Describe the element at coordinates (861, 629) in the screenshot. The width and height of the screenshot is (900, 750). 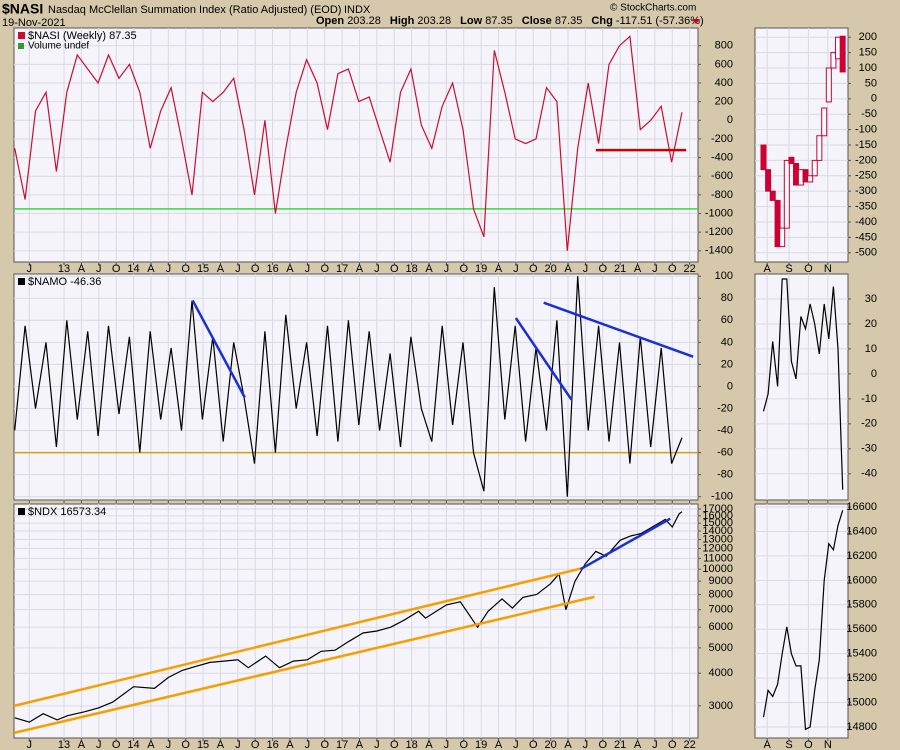
I see `y-tick-label: 15600` at that location.